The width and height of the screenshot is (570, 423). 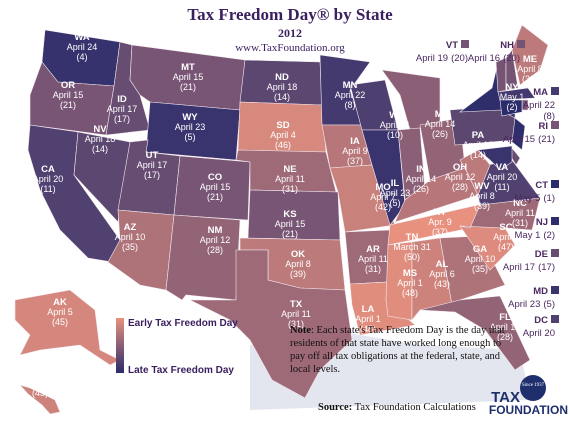 What do you see at coordinates (395, 135) in the screenshot?
I see `state-rank: (10)` at bounding box center [395, 135].